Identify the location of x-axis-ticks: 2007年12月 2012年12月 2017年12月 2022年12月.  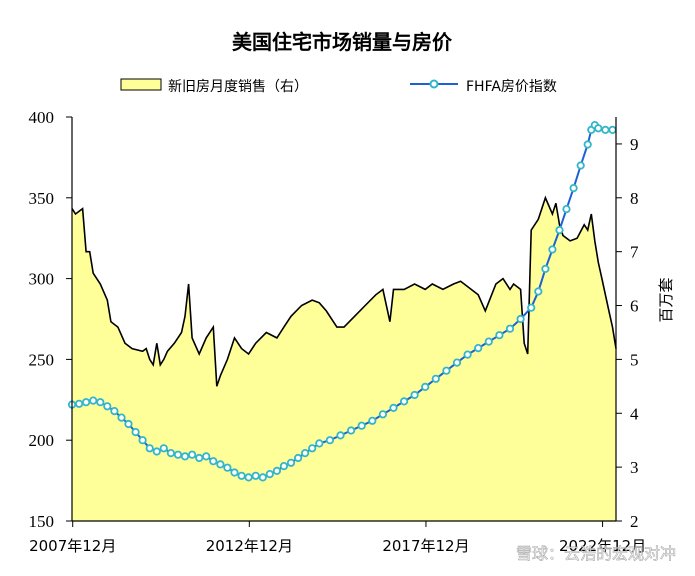
(337, 538).